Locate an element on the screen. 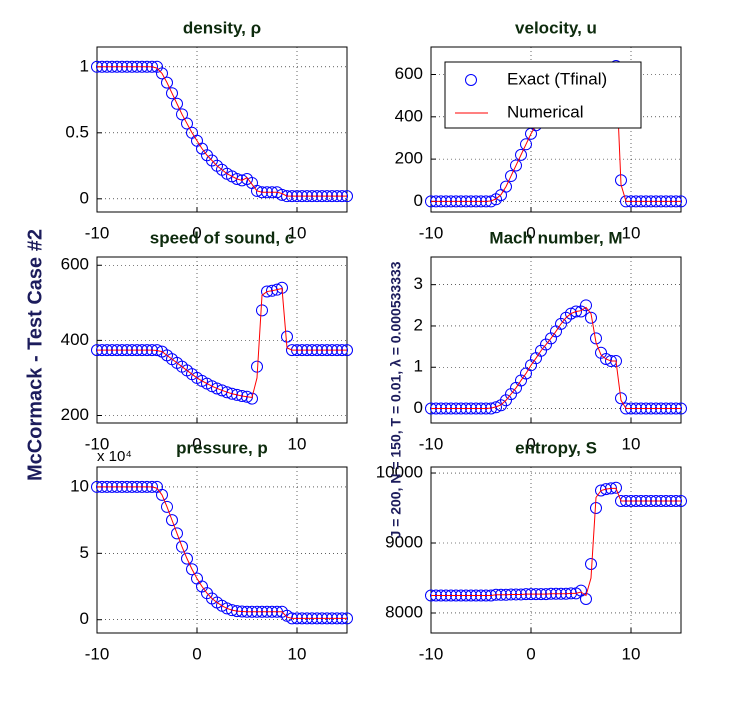 The image size is (750, 712). chart-title: speed of sound, c is located at coordinates (222, 237).